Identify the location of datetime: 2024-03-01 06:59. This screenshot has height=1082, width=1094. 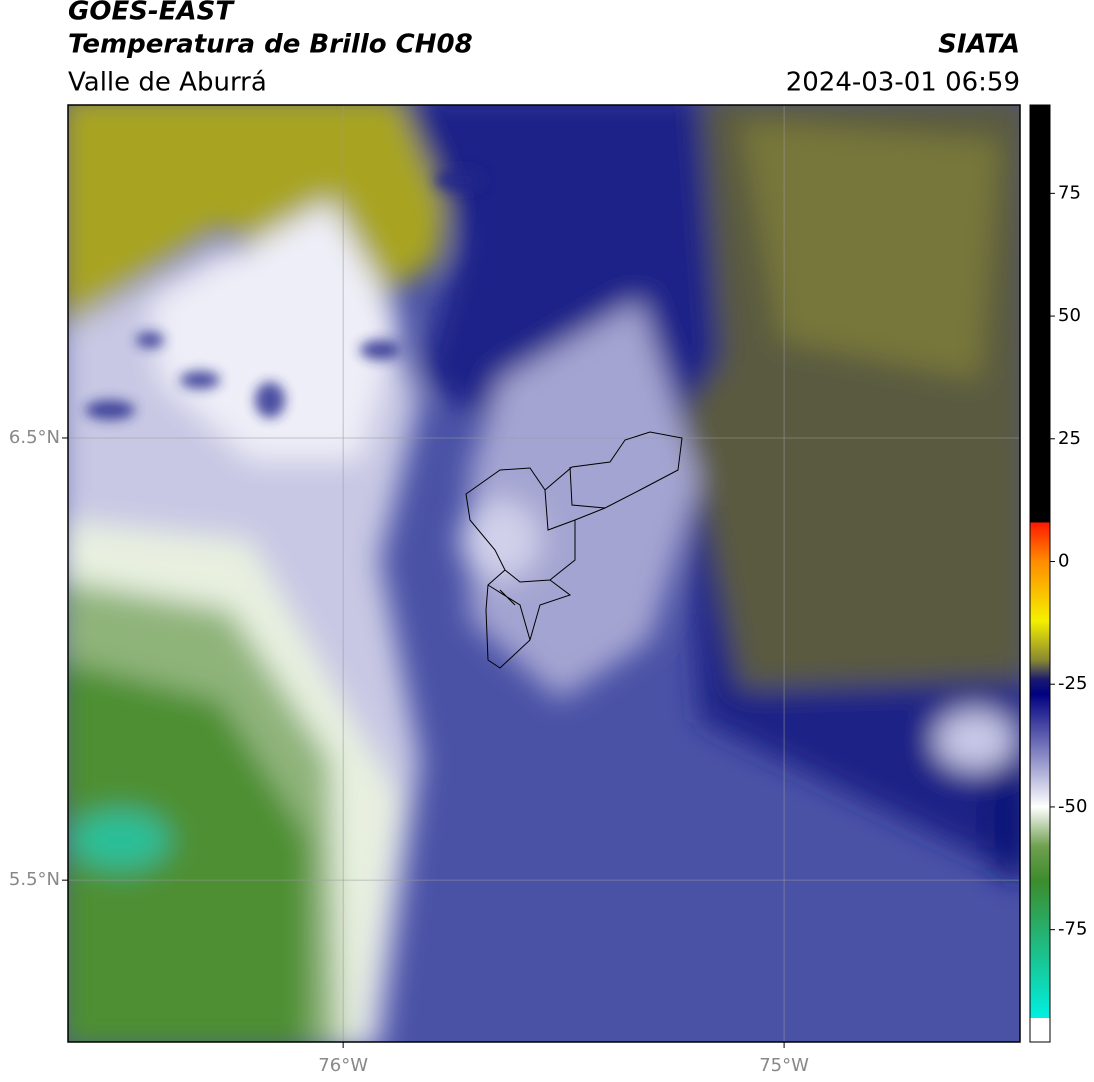
(903, 83).